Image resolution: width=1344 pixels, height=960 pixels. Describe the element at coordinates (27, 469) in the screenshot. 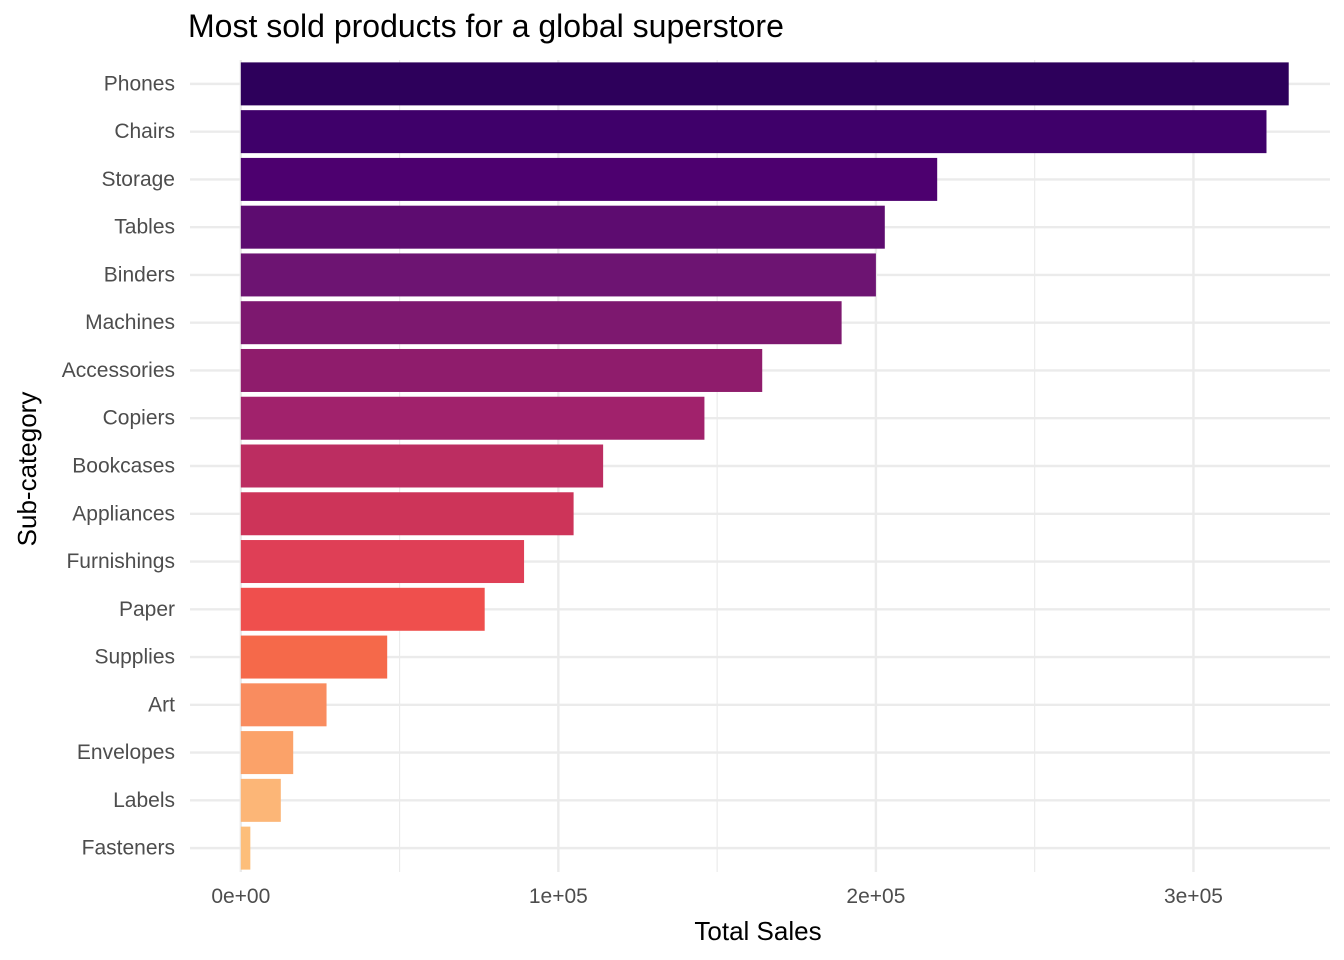

I see `y-axis-title: Sub-category` at that location.